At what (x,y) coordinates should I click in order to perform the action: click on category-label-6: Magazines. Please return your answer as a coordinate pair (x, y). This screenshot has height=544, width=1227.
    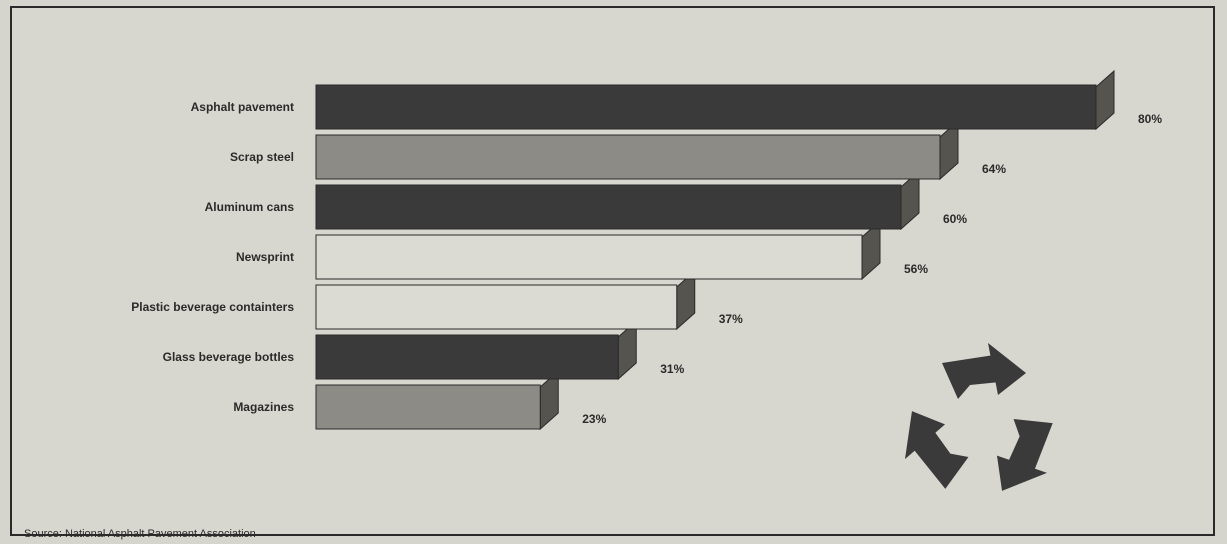
    Looking at the image, I should click on (263, 407).